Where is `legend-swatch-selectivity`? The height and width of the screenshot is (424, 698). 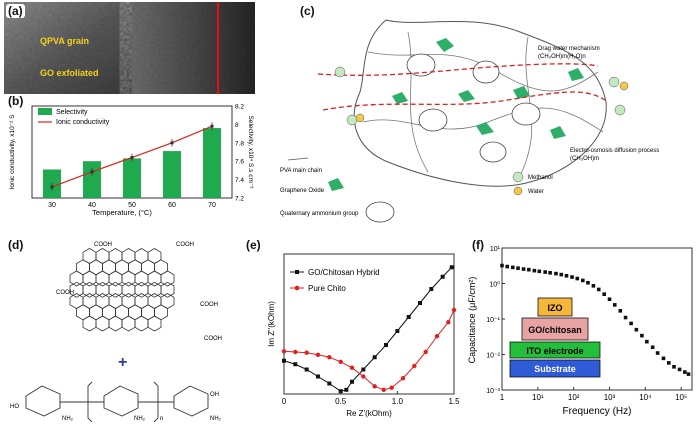 legend-swatch-selectivity is located at coordinates (45, 111).